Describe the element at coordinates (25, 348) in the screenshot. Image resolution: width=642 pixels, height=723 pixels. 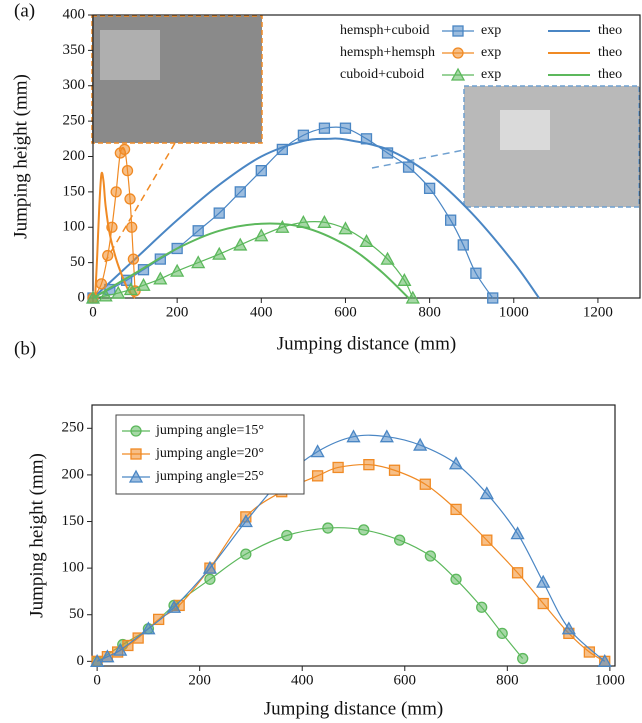
I see `panel-label: (b)` at that location.